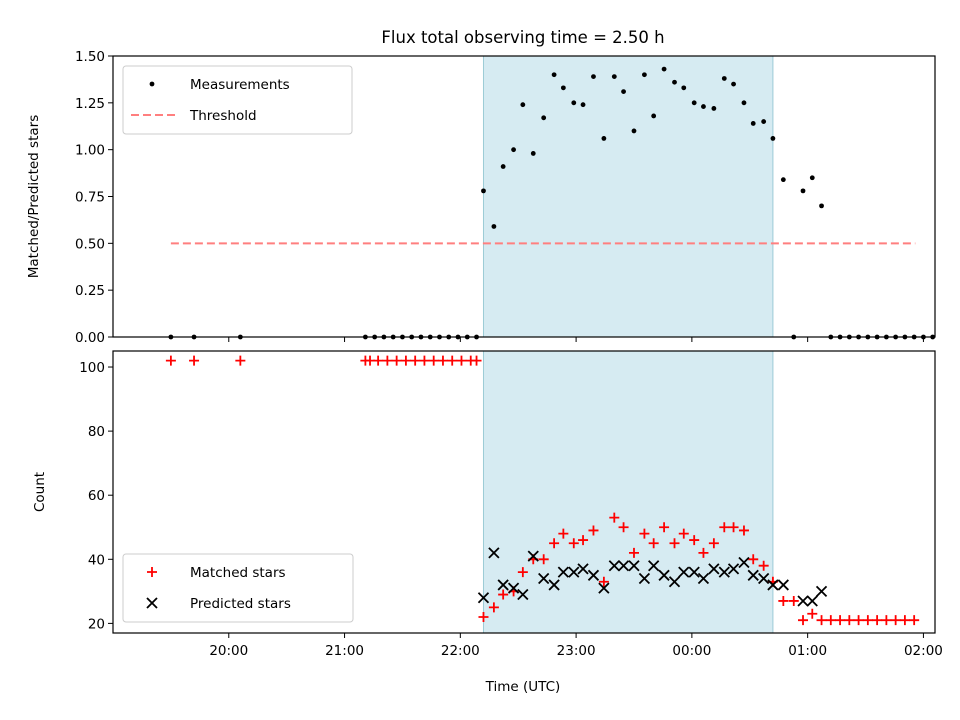 The image size is (960, 720). I want to click on y-axis-label-bottom: Count, so click(40, 492).